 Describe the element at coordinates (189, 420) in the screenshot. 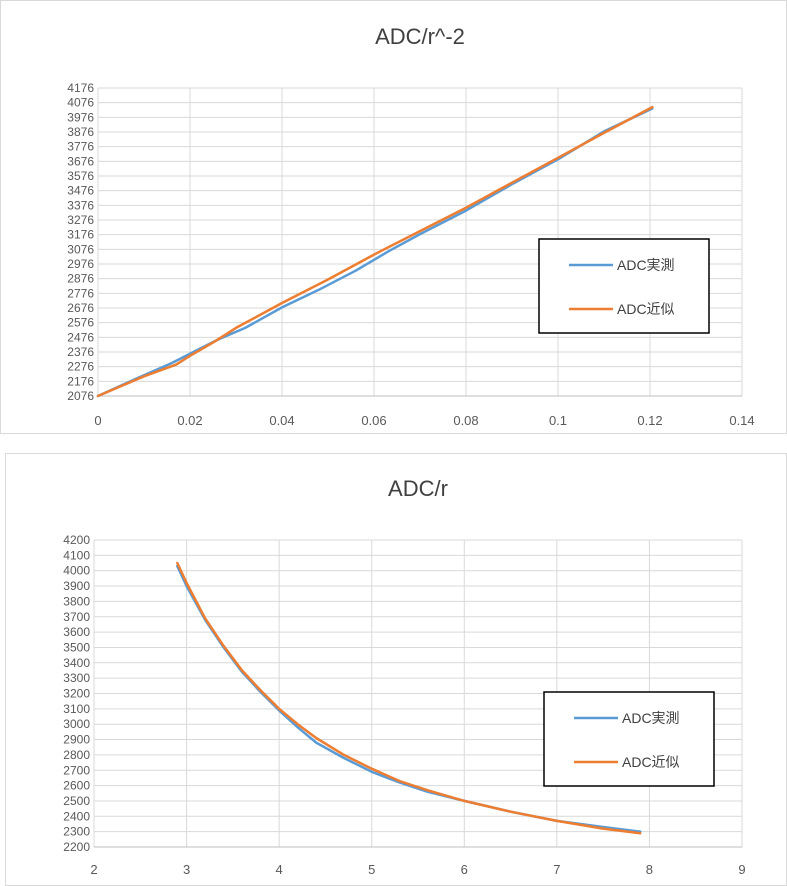

I see `x-tick-label: 0.02` at that location.